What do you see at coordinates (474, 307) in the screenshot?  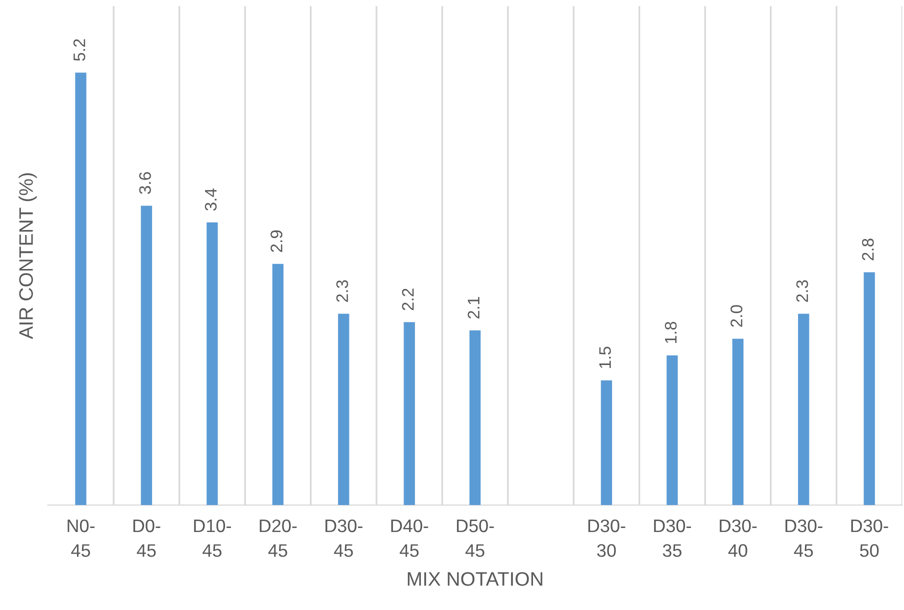 I see `data-label: 2.1` at bounding box center [474, 307].